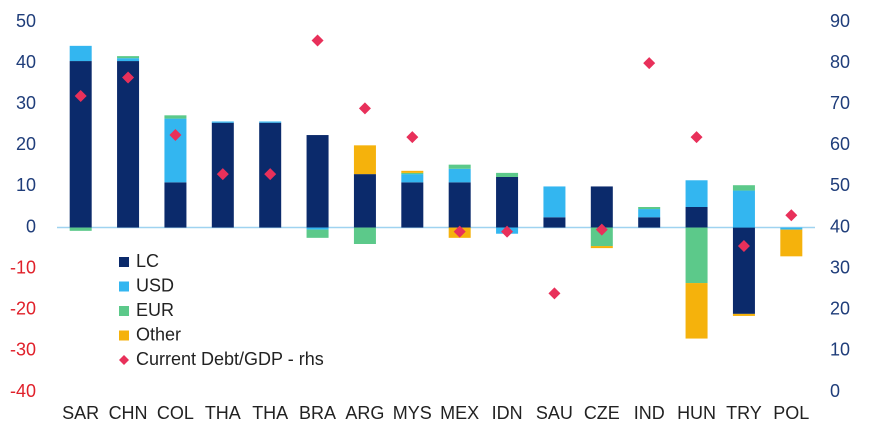 The image size is (869, 434). I want to click on y2-tick-label: 20, so click(840, 309).